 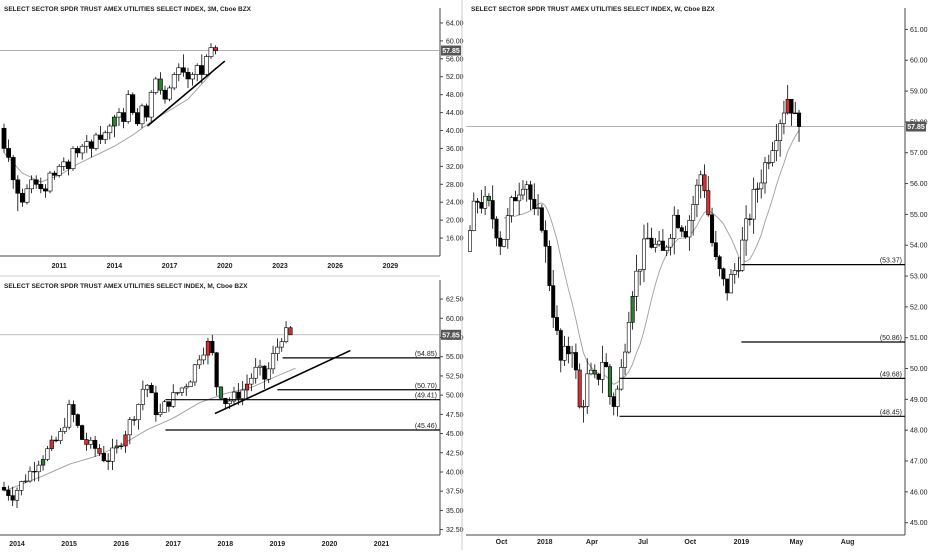 I want to click on y-tick-label: 35.00, so click(x=455, y=511).